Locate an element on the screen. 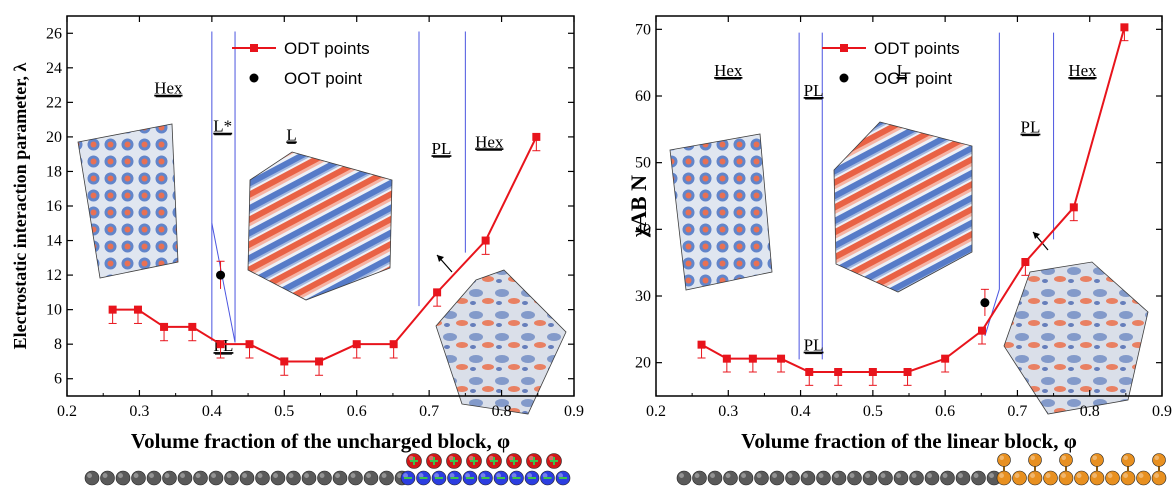  y-axis-title: χAB N is located at coordinates (638, 206).